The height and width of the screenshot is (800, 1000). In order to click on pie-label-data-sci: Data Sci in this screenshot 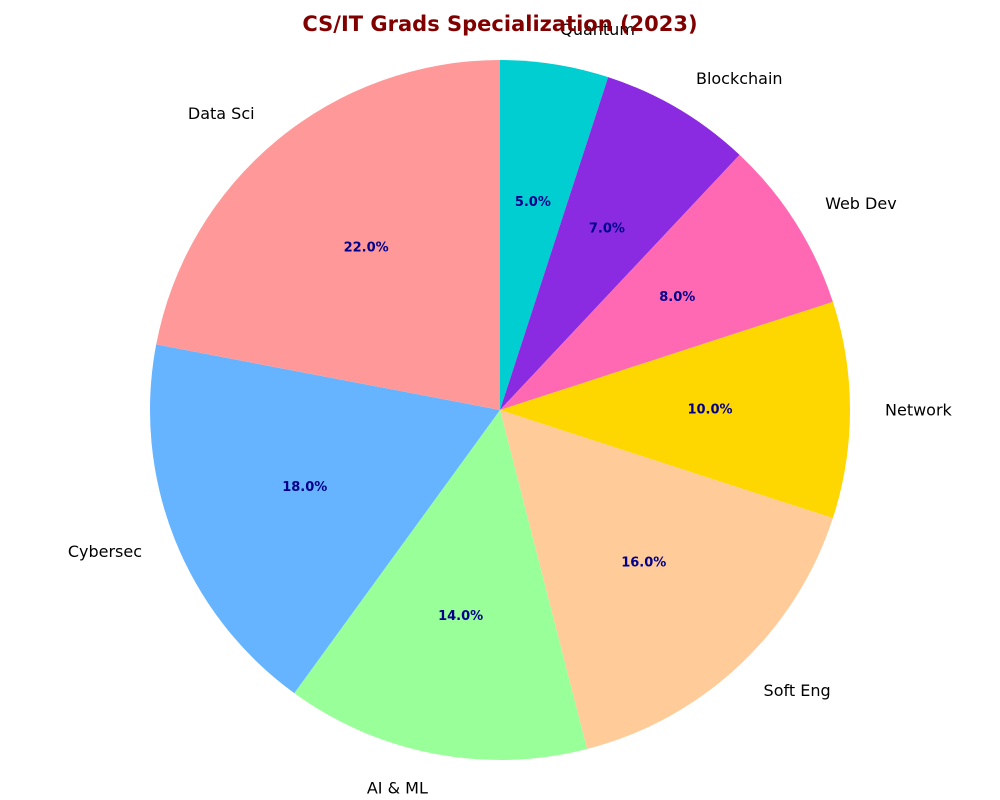, I will do `click(221, 113)`.